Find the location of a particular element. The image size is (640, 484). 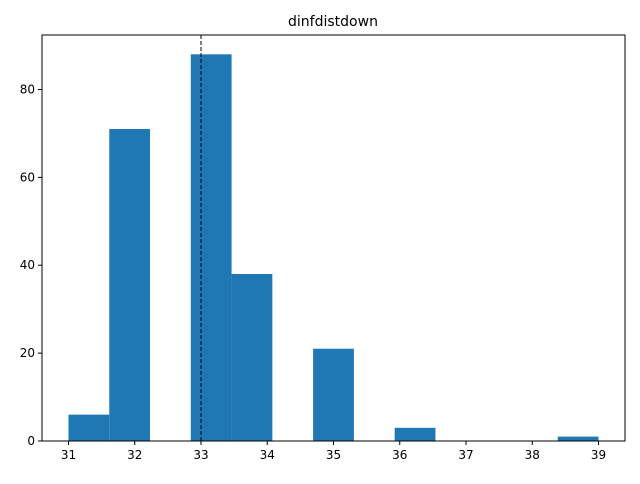

y-tick-label: 60 is located at coordinates (27, 177).